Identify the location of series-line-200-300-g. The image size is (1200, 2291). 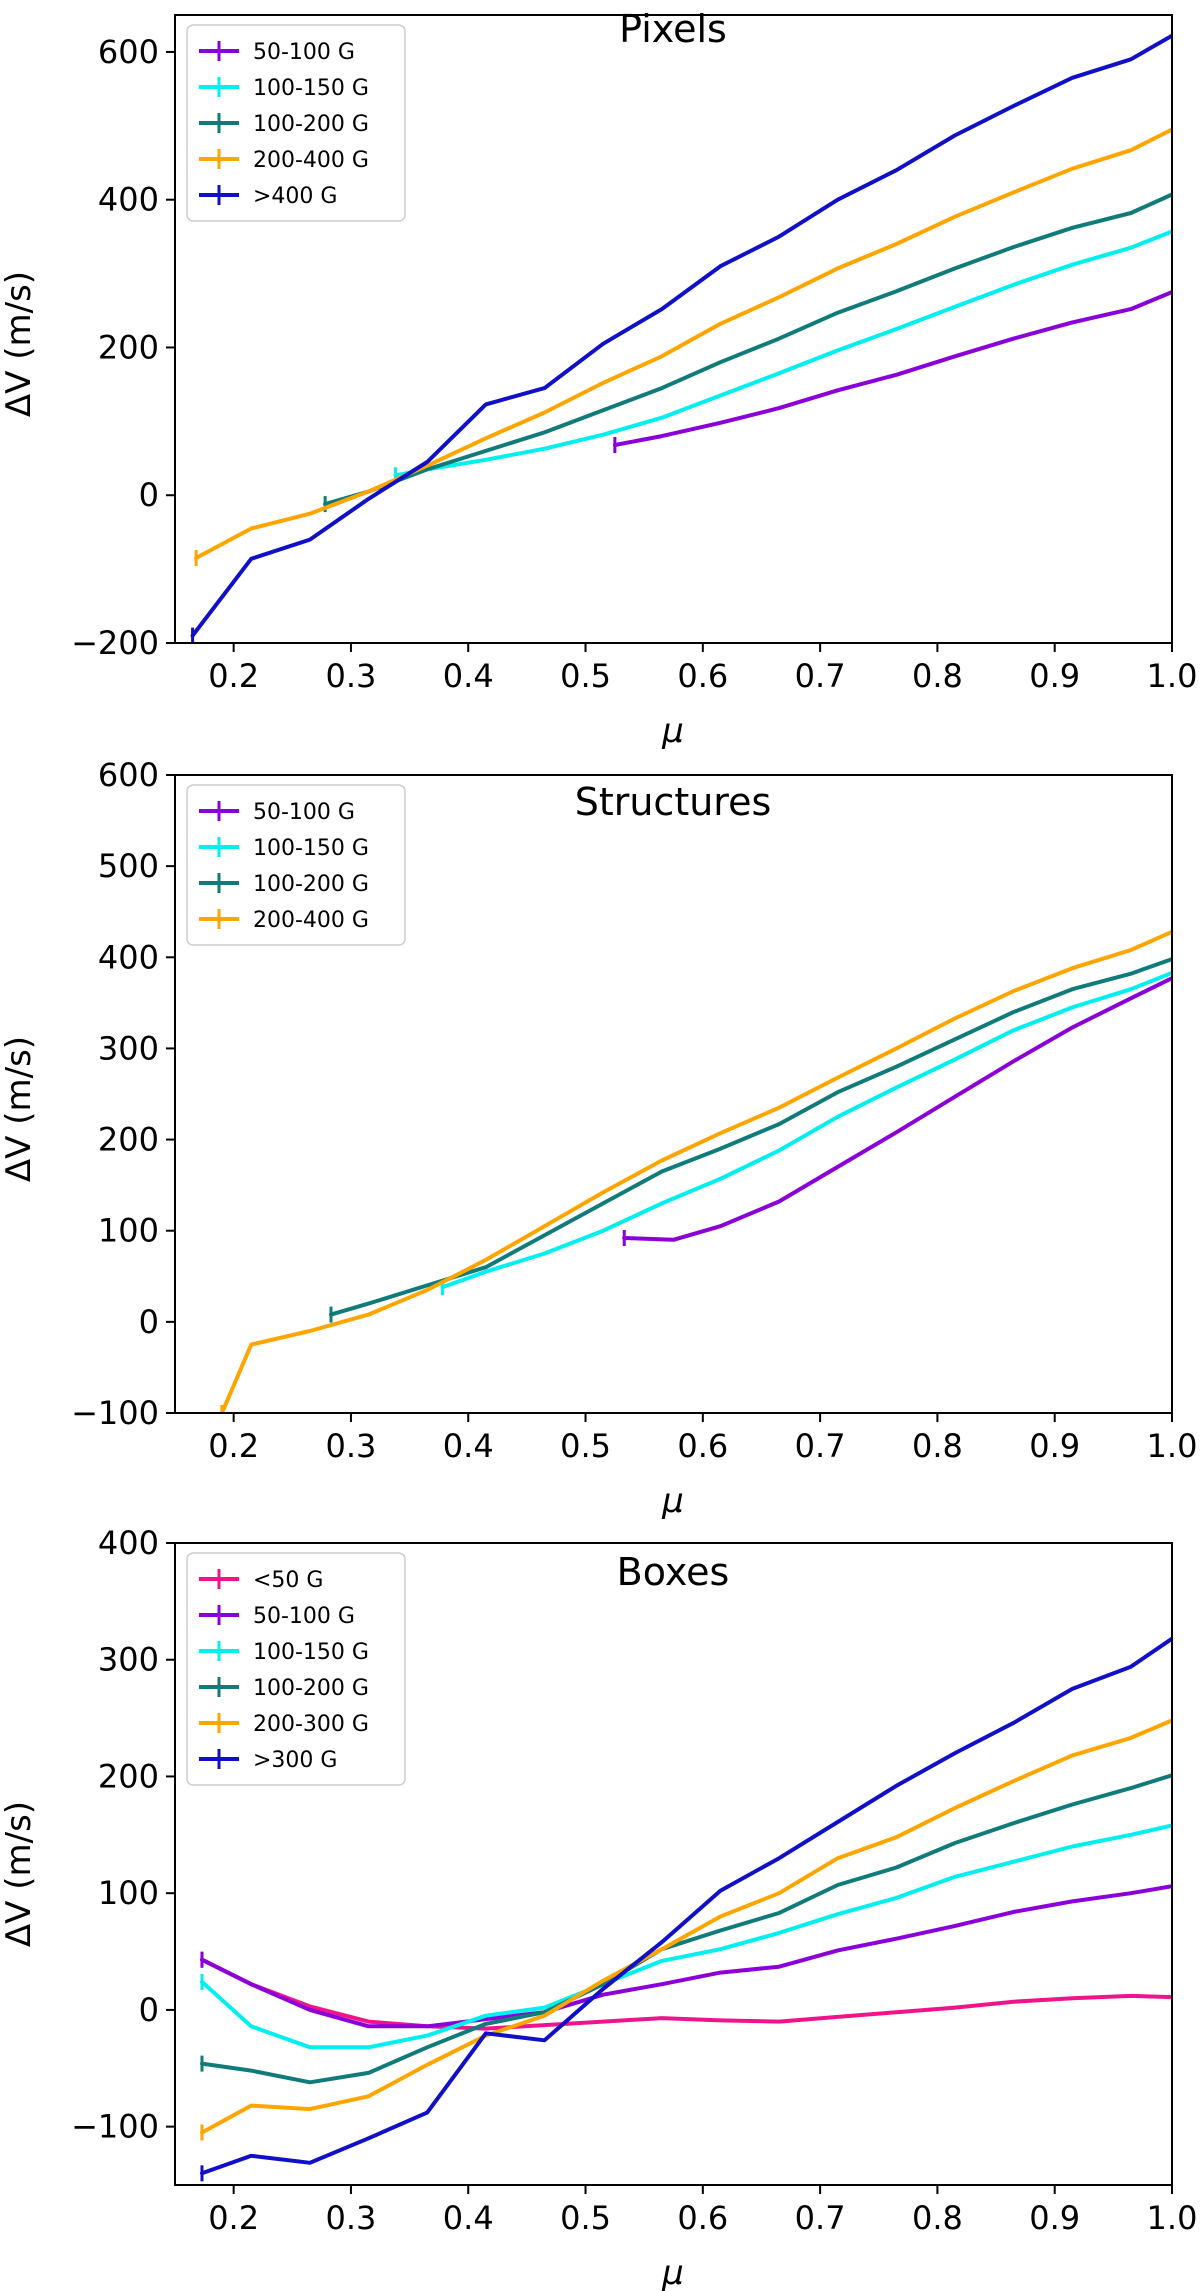
(686, 1926).